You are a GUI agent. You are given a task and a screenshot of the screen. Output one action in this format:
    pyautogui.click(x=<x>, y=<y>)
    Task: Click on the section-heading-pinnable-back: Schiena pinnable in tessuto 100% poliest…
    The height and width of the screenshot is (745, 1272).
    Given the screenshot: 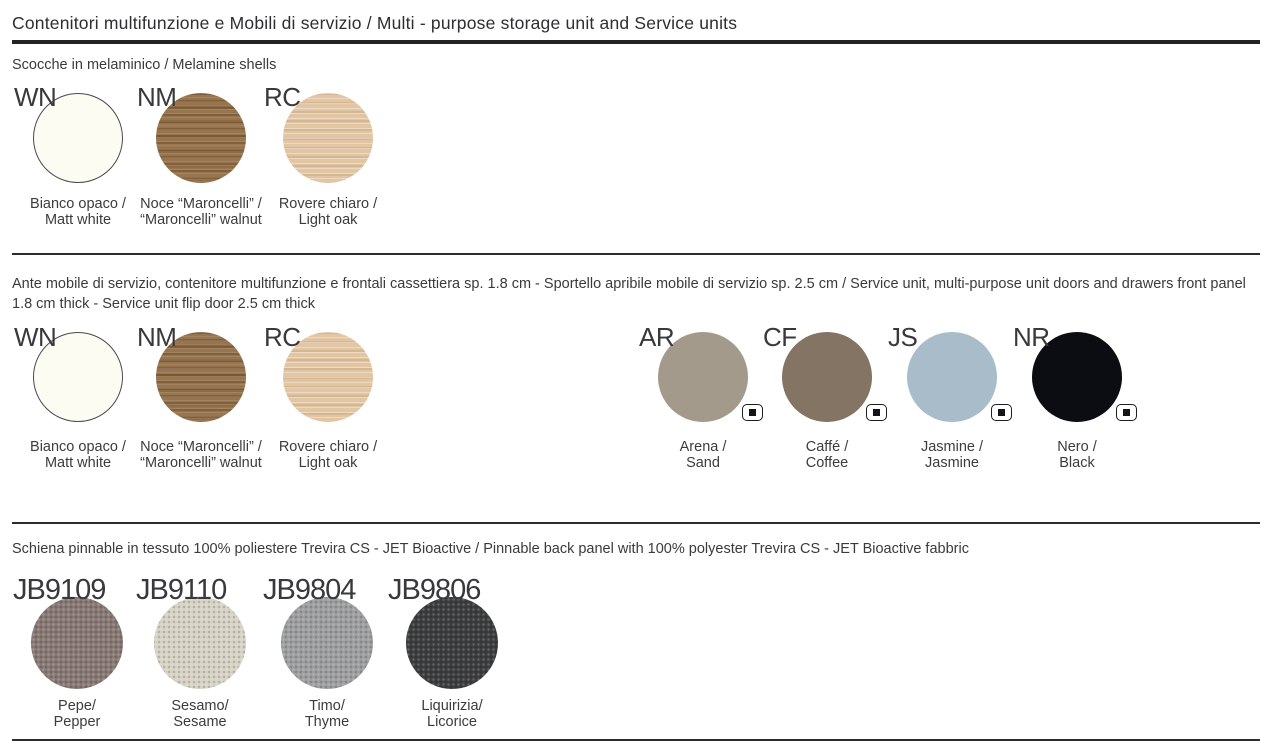 What is the action you would take?
    pyautogui.click(x=490, y=549)
    